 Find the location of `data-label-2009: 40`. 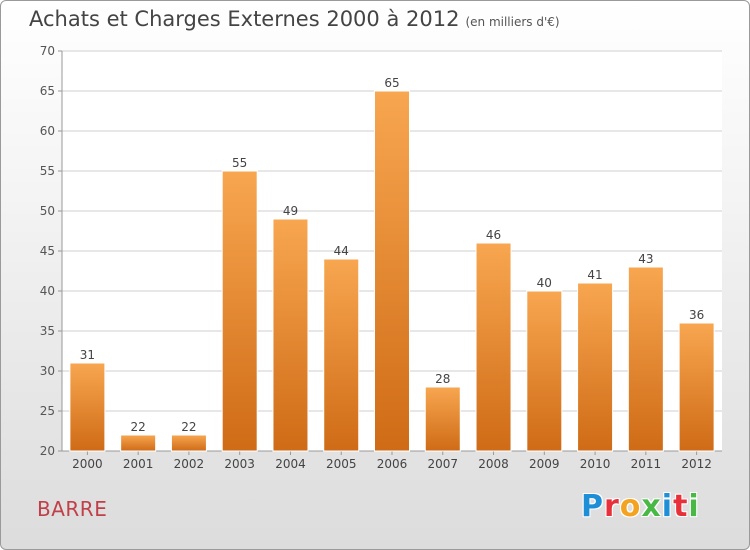

data-label-2009: 40 is located at coordinates (544, 283).